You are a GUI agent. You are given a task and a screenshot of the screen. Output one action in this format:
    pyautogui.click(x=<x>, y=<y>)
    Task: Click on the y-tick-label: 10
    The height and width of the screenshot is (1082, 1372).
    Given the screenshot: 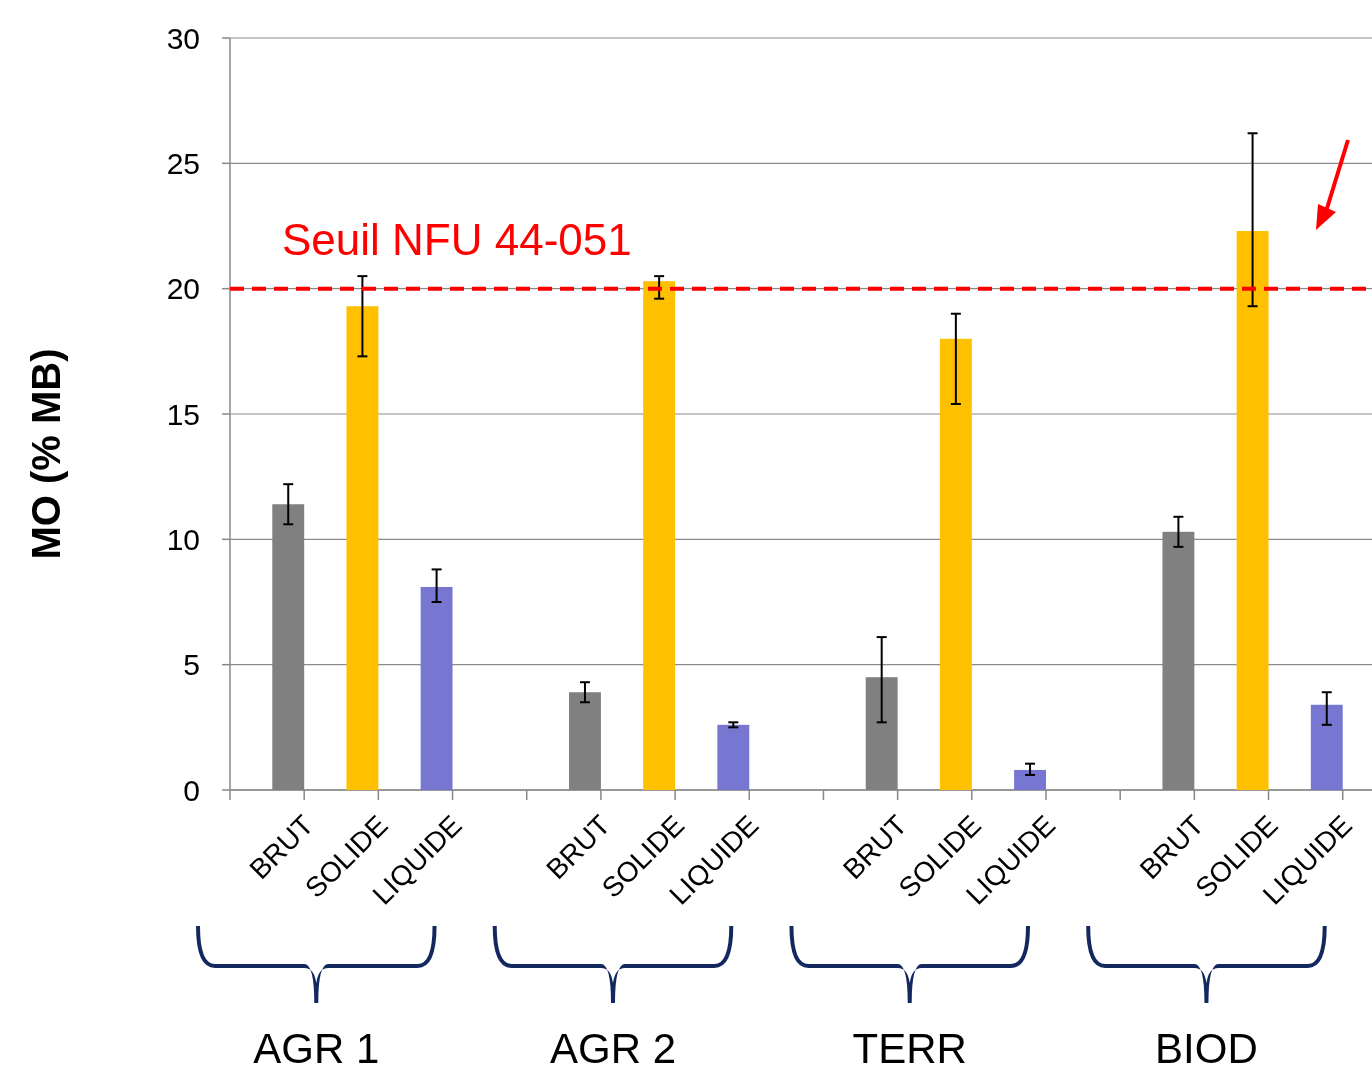 What is the action you would take?
    pyautogui.click(x=183, y=539)
    